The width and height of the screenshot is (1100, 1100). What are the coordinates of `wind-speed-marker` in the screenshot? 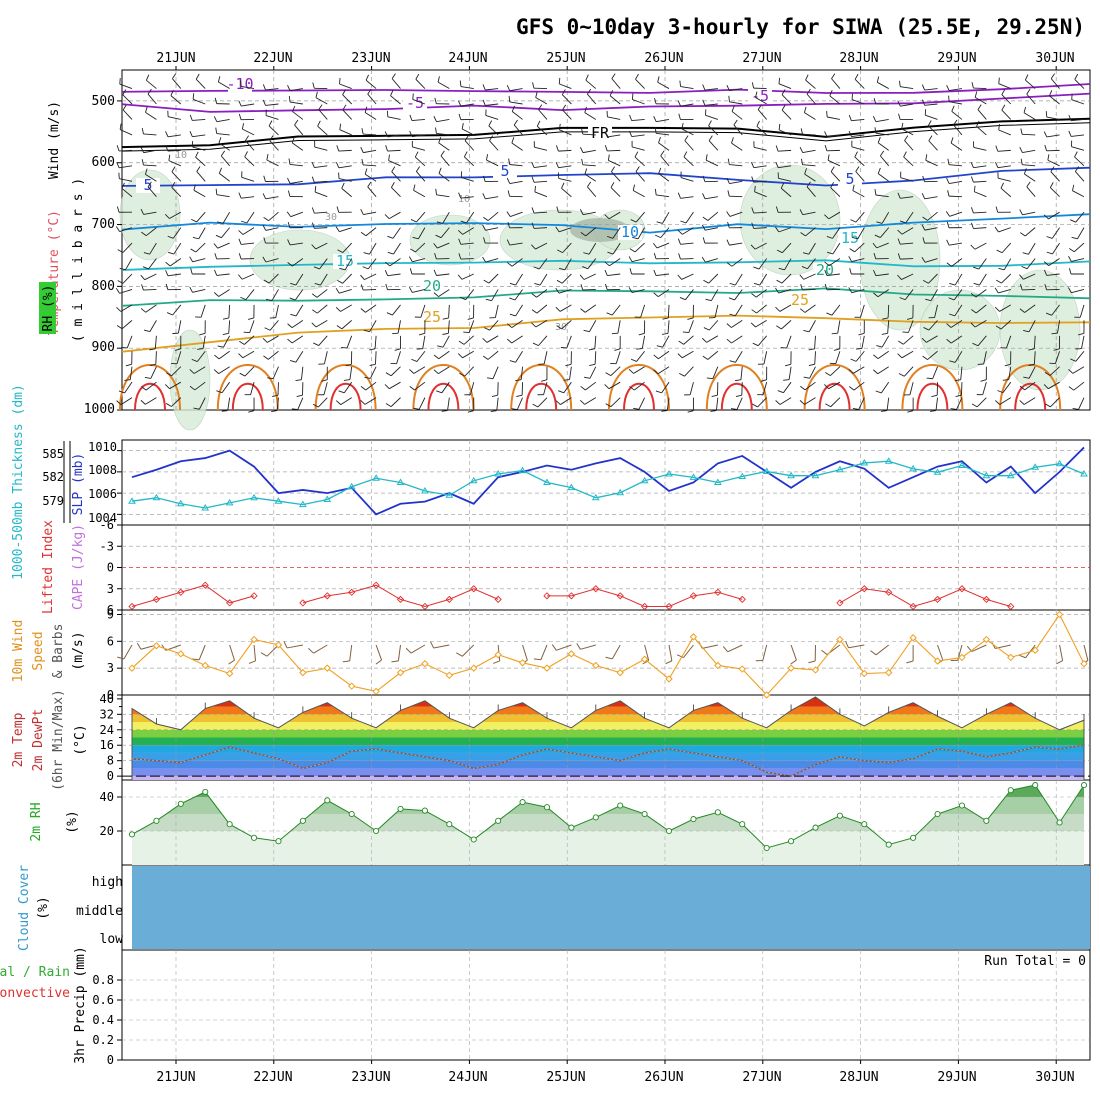 It's located at (937, 661).